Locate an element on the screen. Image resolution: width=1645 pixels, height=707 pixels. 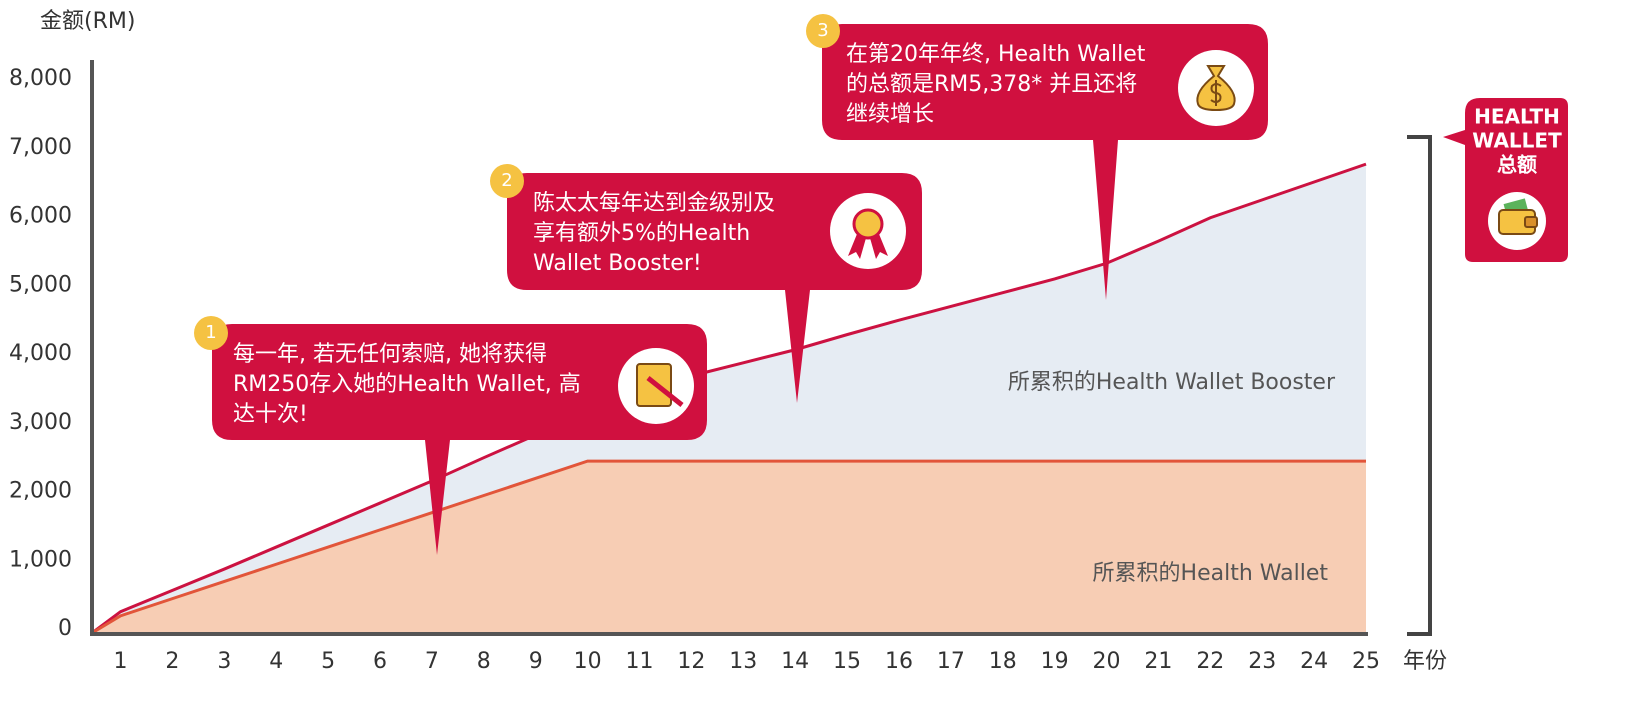
badge-number: 1 is located at coordinates (210, 332).